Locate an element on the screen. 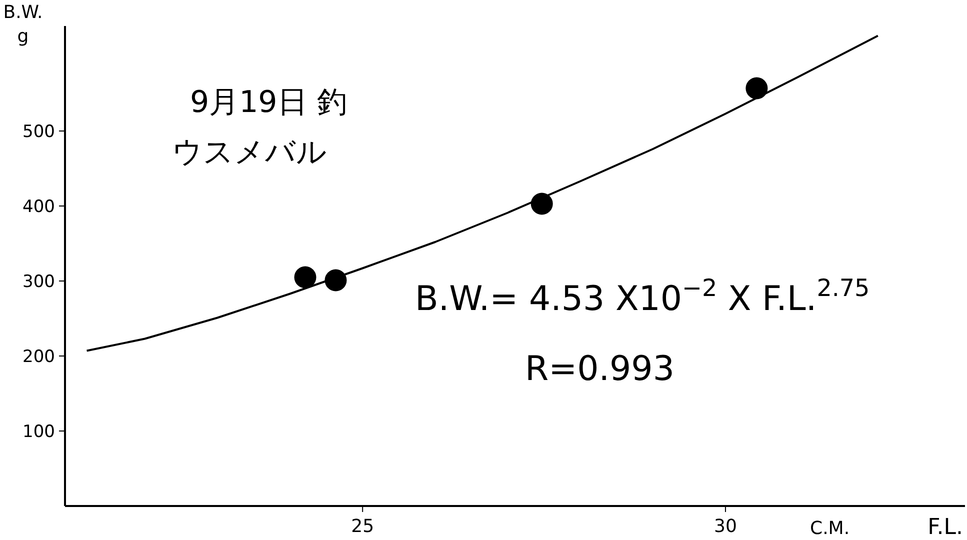 The height and width of the screenshot is (540, 967). annotation: B.W.= 4.53 X10$^{−2}$ X F.L.$^{2.75}$ is located at coordinates (642, 296).